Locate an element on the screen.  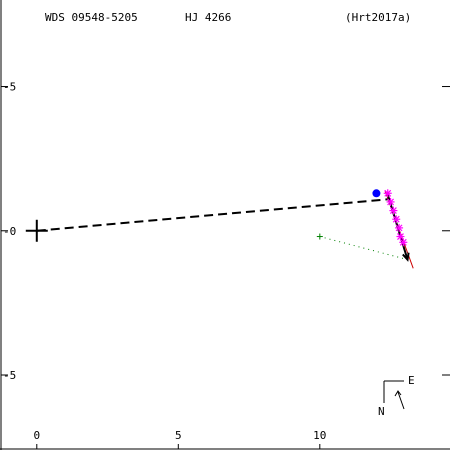
x-tick-label: 10 is located at coordinates (319, 435).